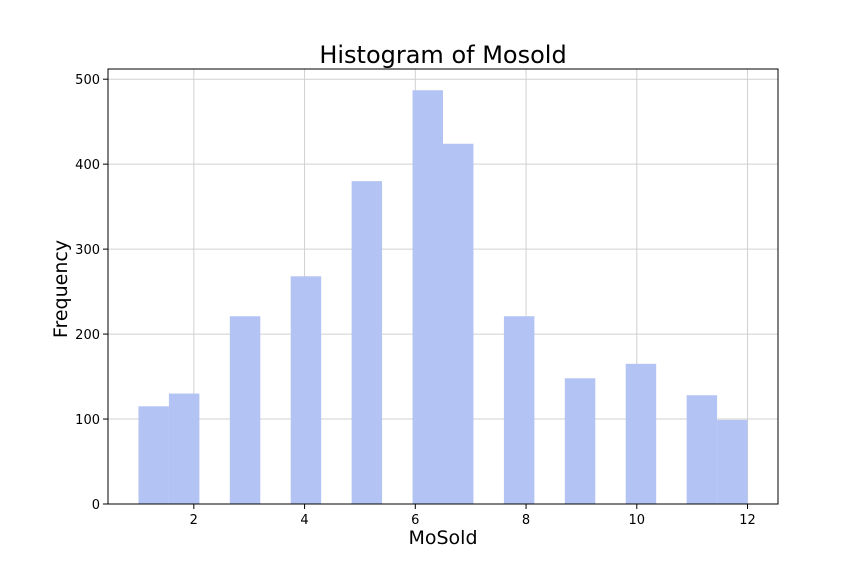 Image resolution: width=864 pixels, height=576 pixels. I want to click on x-tick-label: 12, so click(747, 520).